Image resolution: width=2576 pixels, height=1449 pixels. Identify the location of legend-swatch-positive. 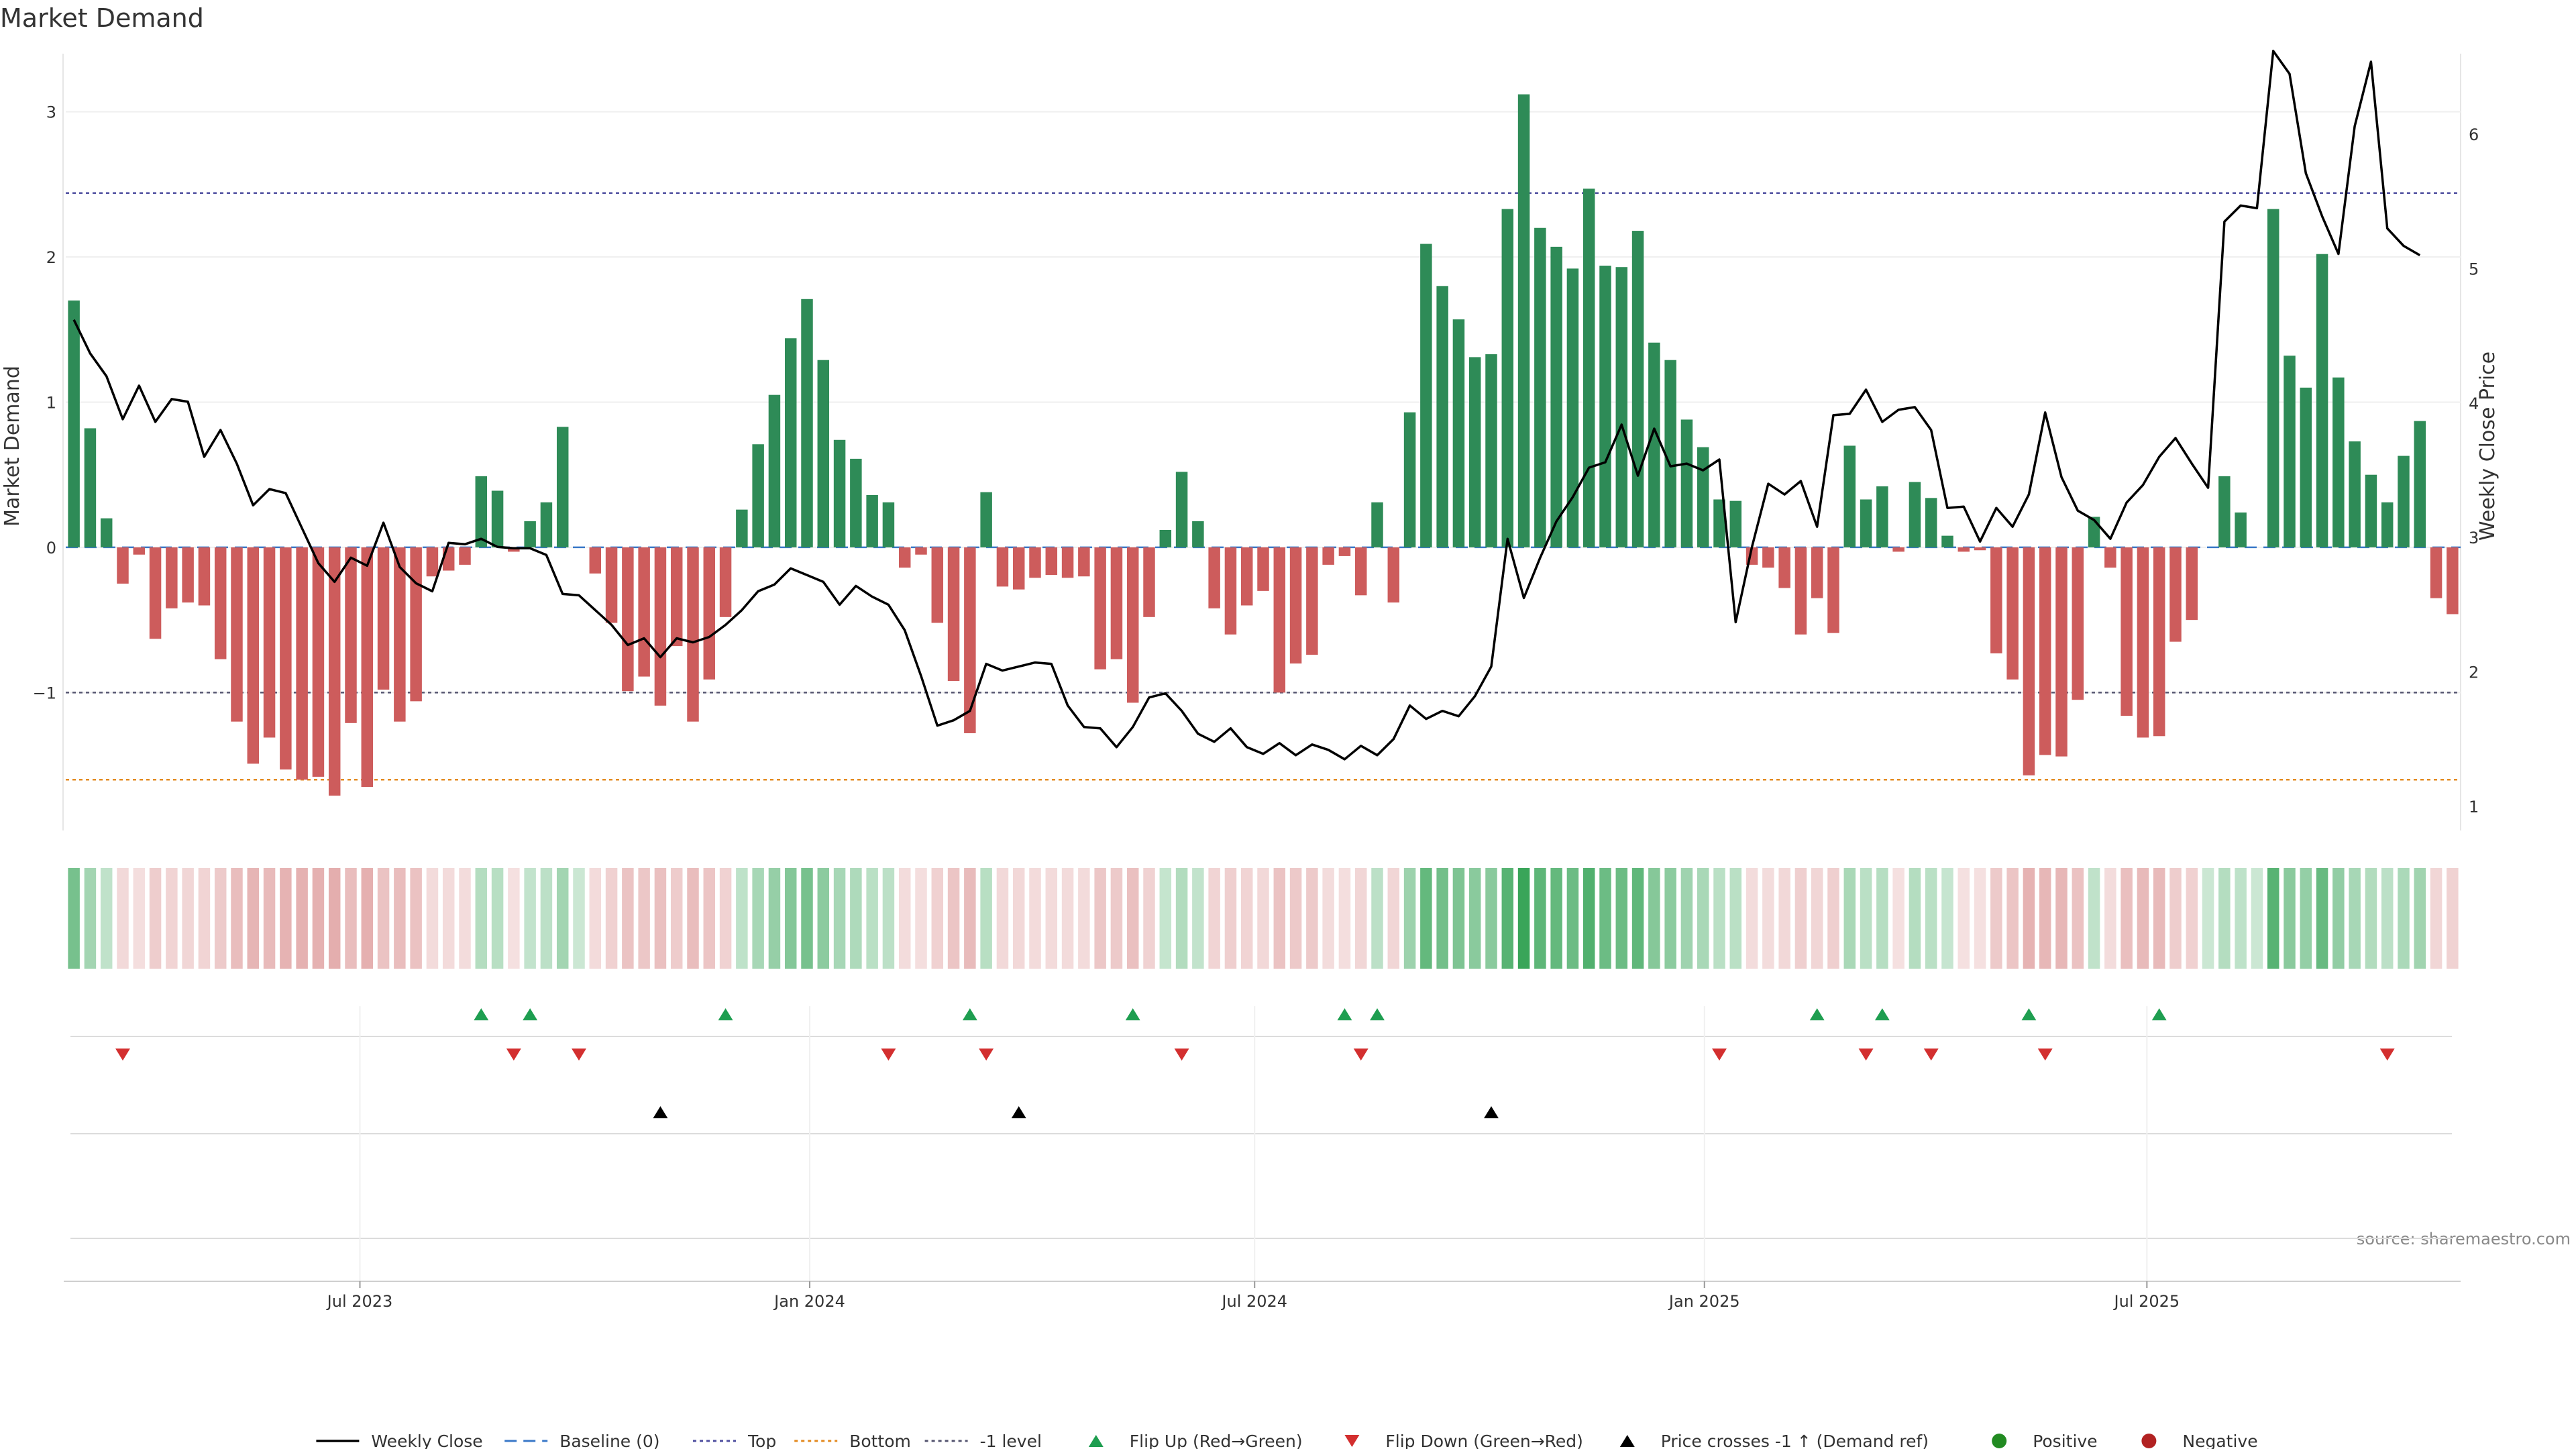
(1999, 1441).